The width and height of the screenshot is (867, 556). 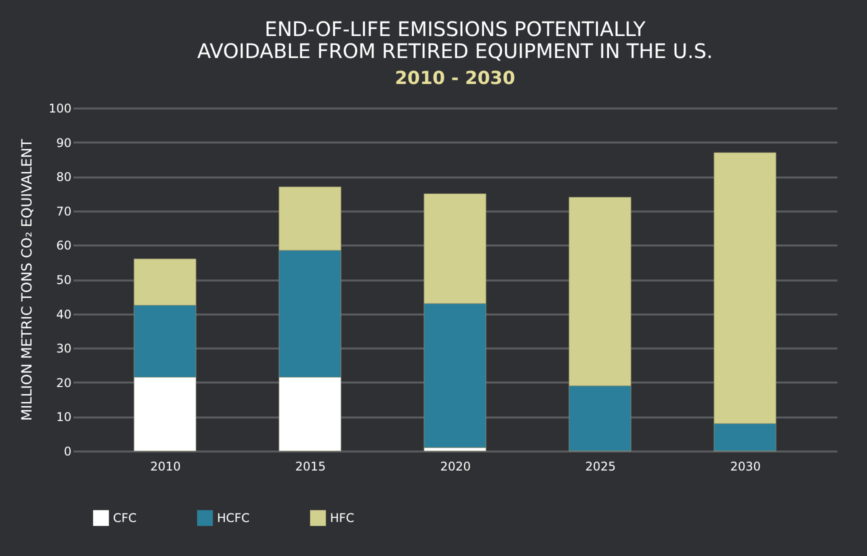 I want to click on x-tick-label: 2025, so click(x=600, y=467).